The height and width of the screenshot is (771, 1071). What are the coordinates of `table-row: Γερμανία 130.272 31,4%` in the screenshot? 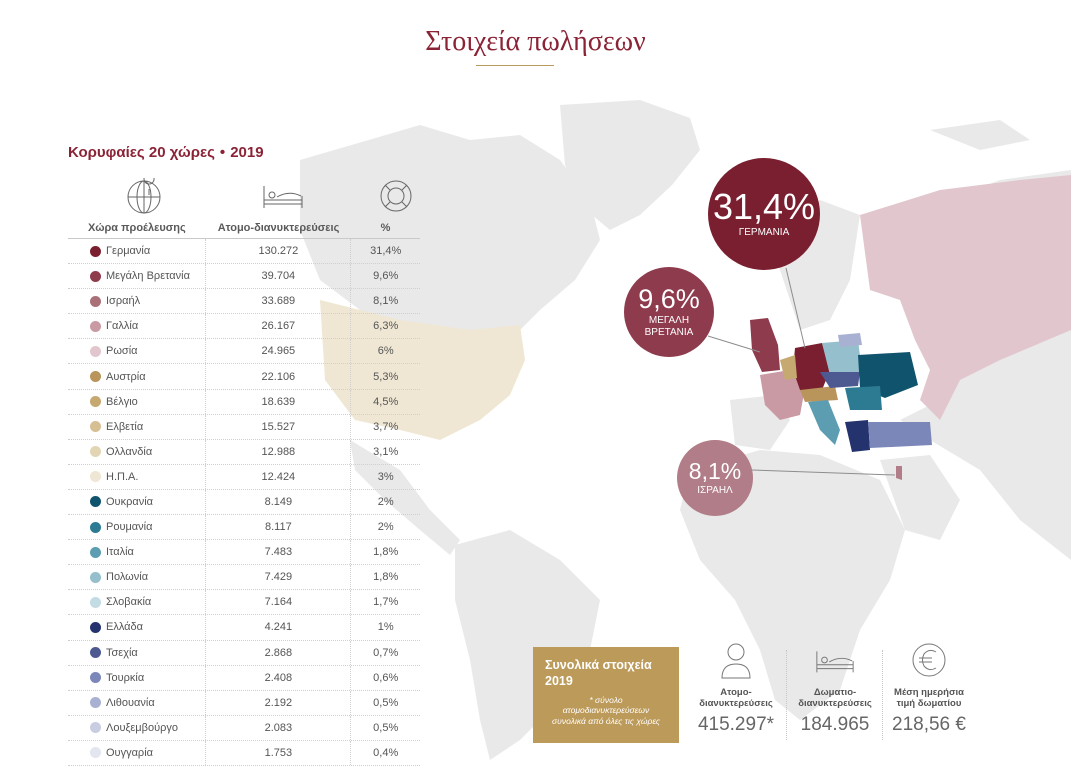 It's located at (244, 252).